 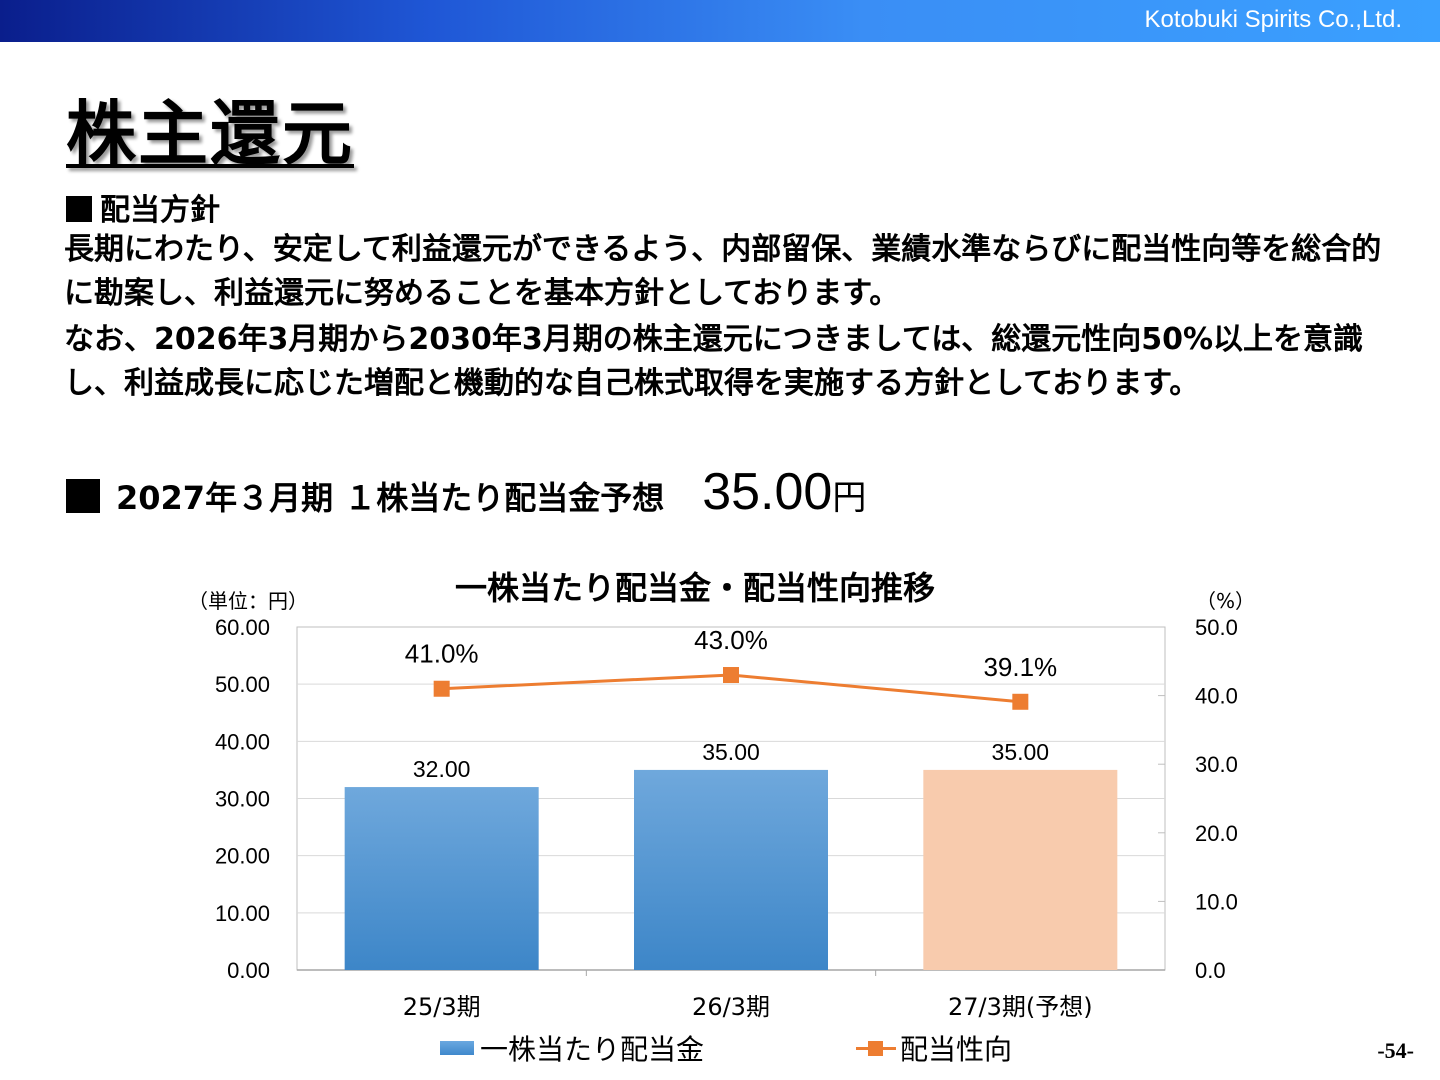 What do you see at coordinates (442, 769) in the screenshot?
I see `bar-data-label: 32.00` at bounding box center [442, 769].